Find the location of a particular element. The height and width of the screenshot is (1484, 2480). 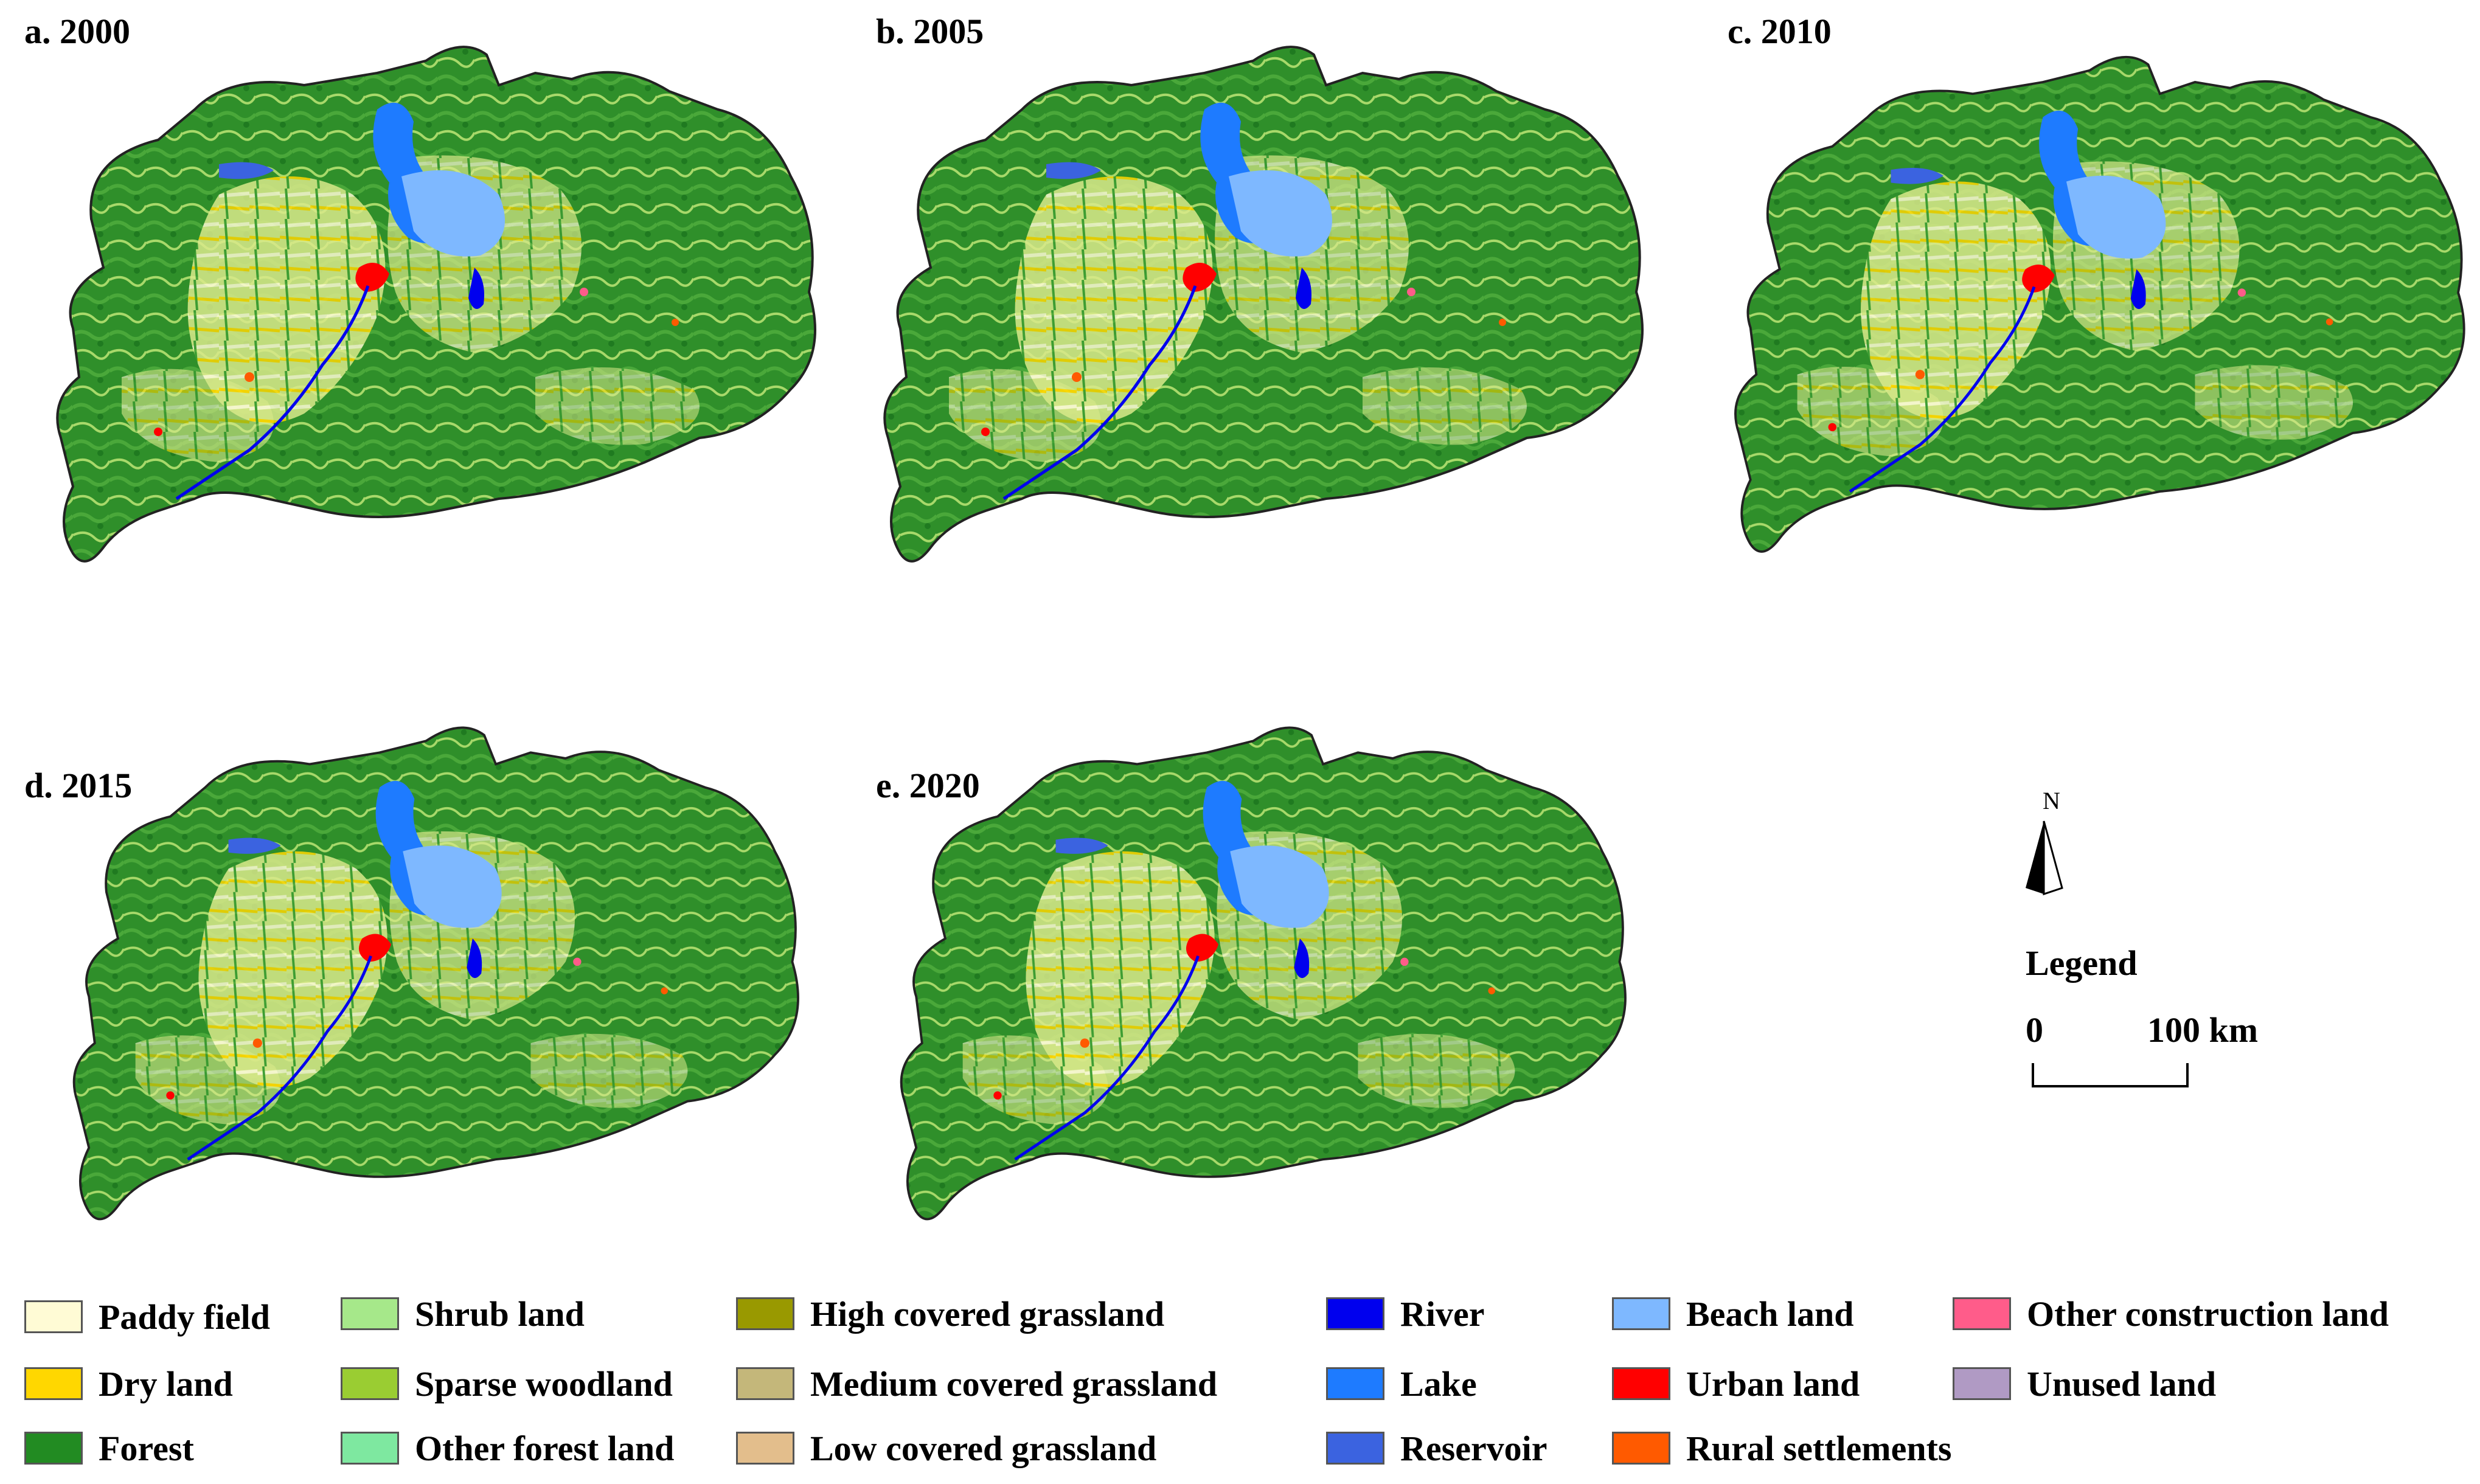

map-panel-2020: e. 2020 is located at coordinates (1241, 976).